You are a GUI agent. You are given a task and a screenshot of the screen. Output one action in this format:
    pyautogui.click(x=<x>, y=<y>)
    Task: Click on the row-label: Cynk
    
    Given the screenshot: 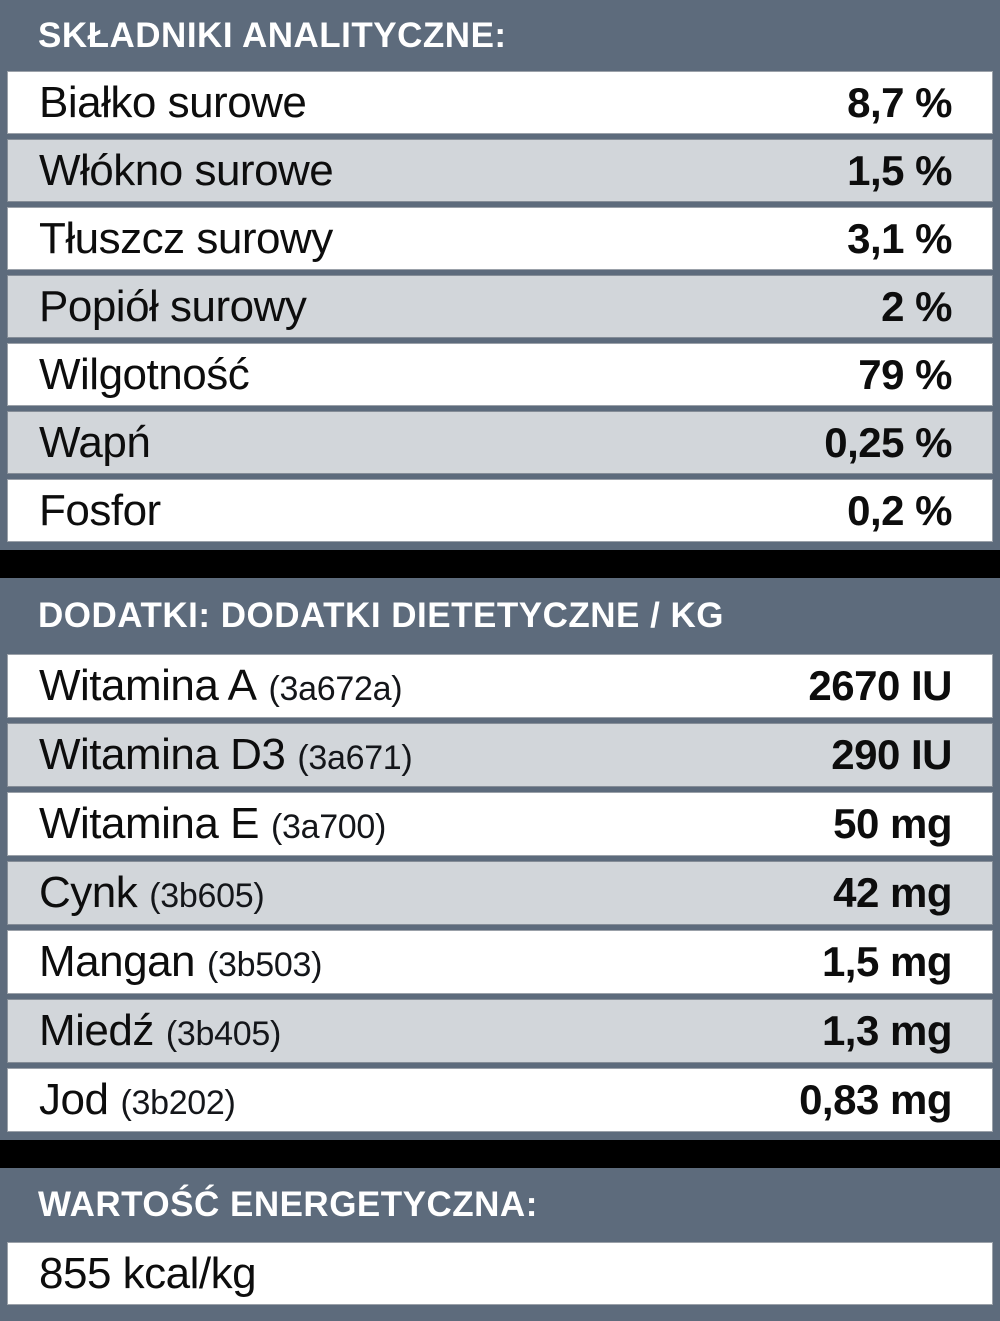 What is the action you would take?
    pyautogui.click(x=88, y=892)
    